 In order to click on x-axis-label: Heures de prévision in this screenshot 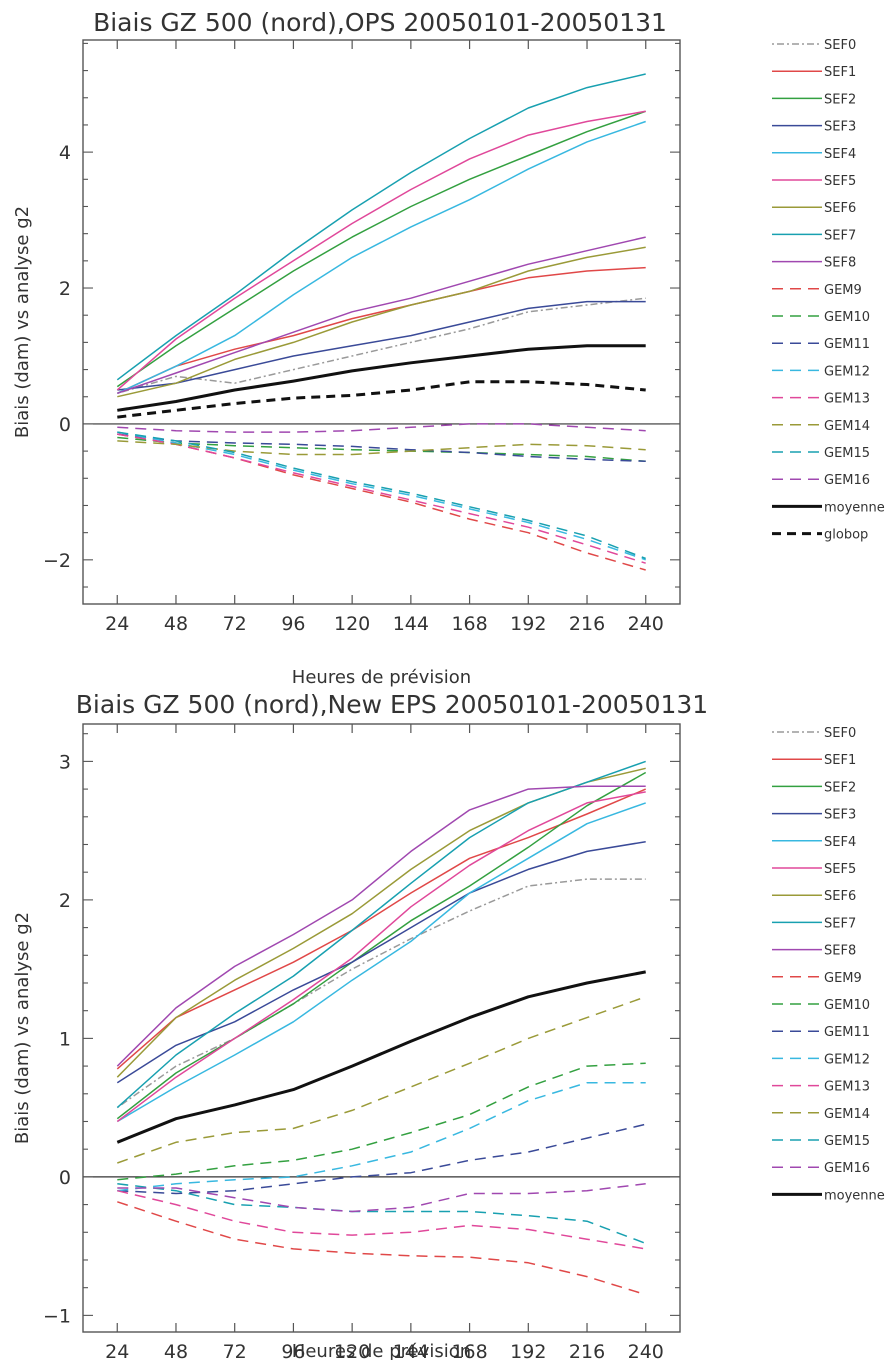, I will do `click(381, 1350)`.